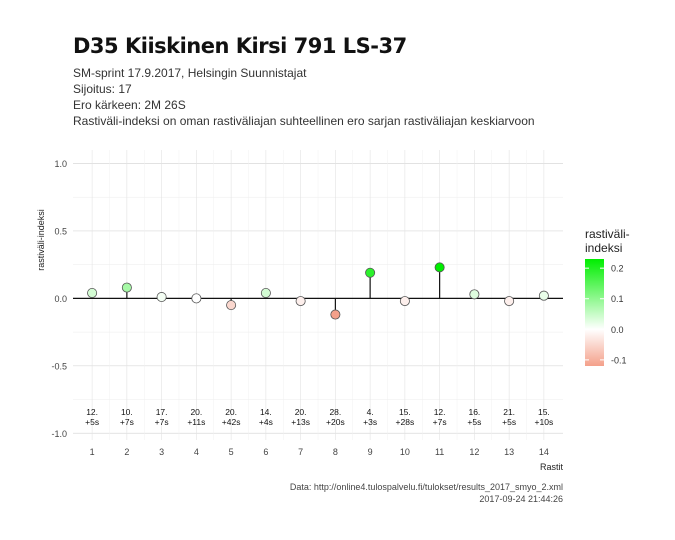  What do you see at coordinates (335, 452) in the screenshot?
I see `x-tick-label: 8` at bounding box center [335, 452].